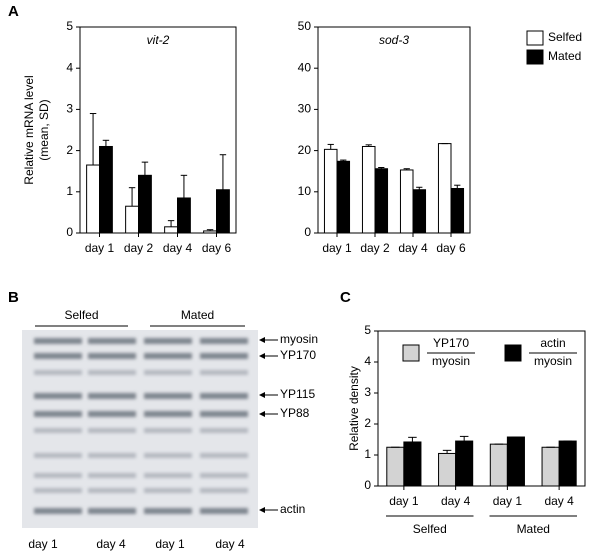 This screenshot has width=600, height=559. Describe the element at coordinates (533, 529) in the screenshot. I see `group-label: Mated` at that location.